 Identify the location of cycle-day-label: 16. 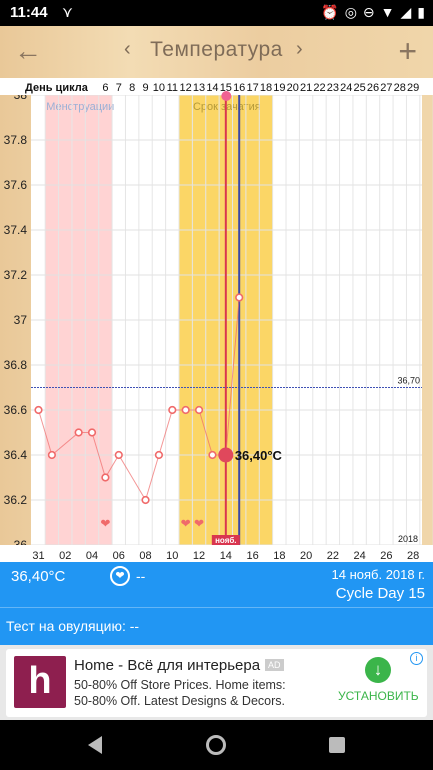
(239, 88).